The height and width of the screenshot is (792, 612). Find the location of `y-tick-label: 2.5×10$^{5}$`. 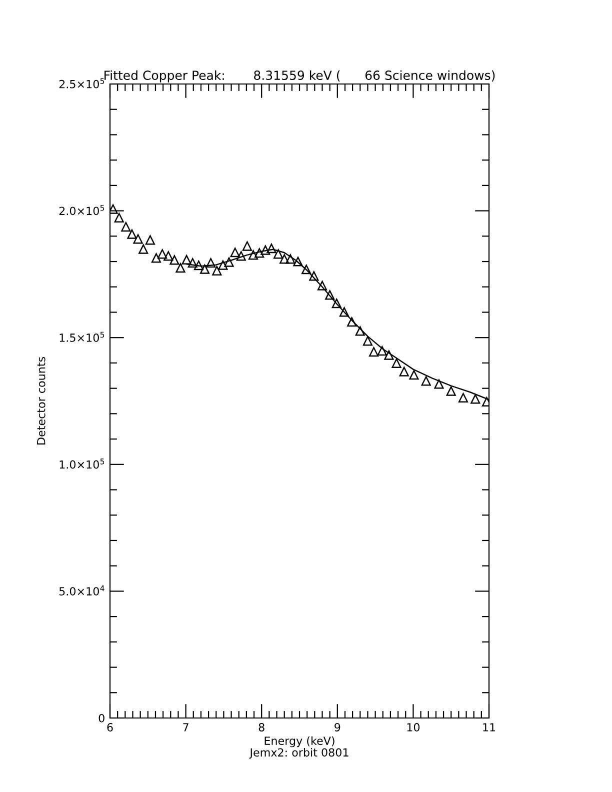

y-tick-label: 2.5×10$^{5}$ is located at coordinates (81, 83).